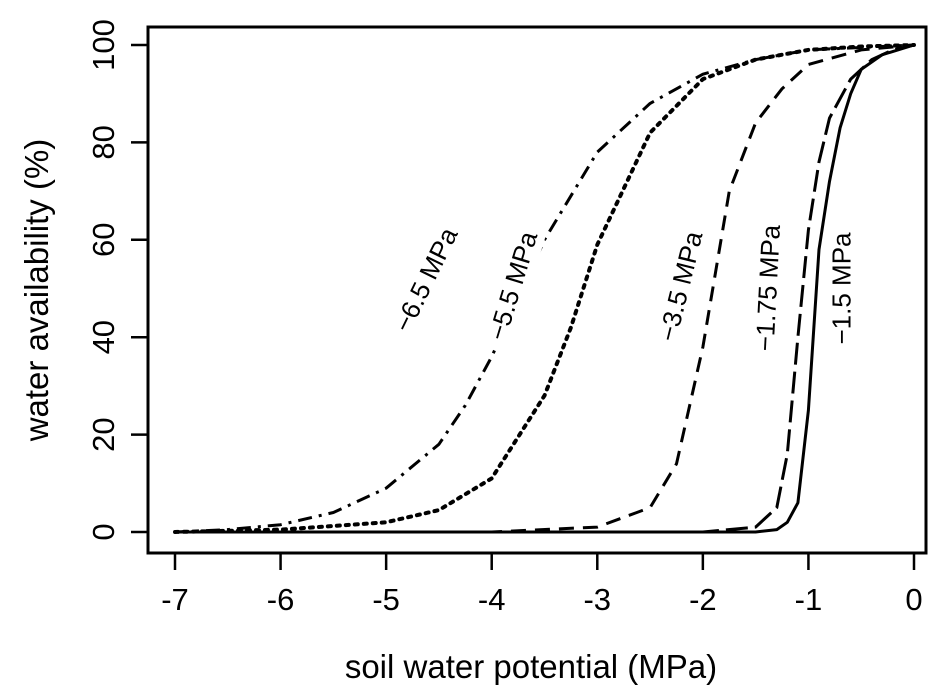  Describe the element at coordinates (531, 666) in the screenshot. I see `x-axis-title: soil water potential (MPa)` at that location.